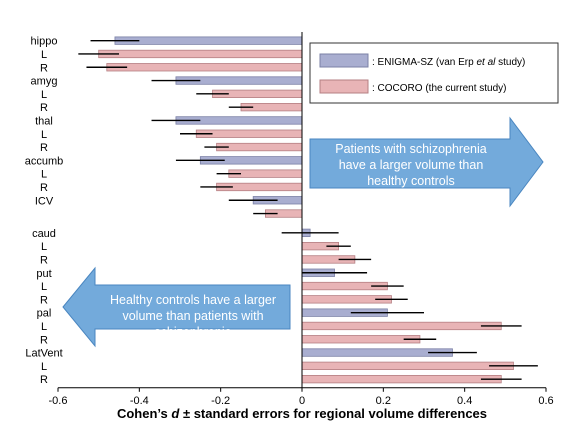 This screenshot has height=425, width=567. Describe the element at coordinates (424, 62) in the screenshot. I see `legend-label-enigma-part-1: : ENIGMA-SZ (van Erp` at that location.